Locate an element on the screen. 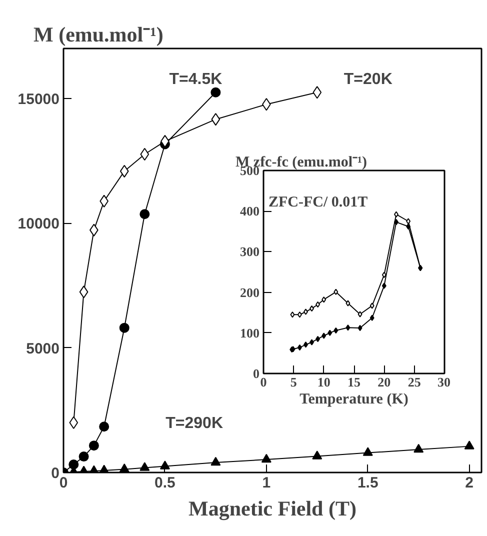  x-tick-label: 5 is located at coordinates (294, 382).